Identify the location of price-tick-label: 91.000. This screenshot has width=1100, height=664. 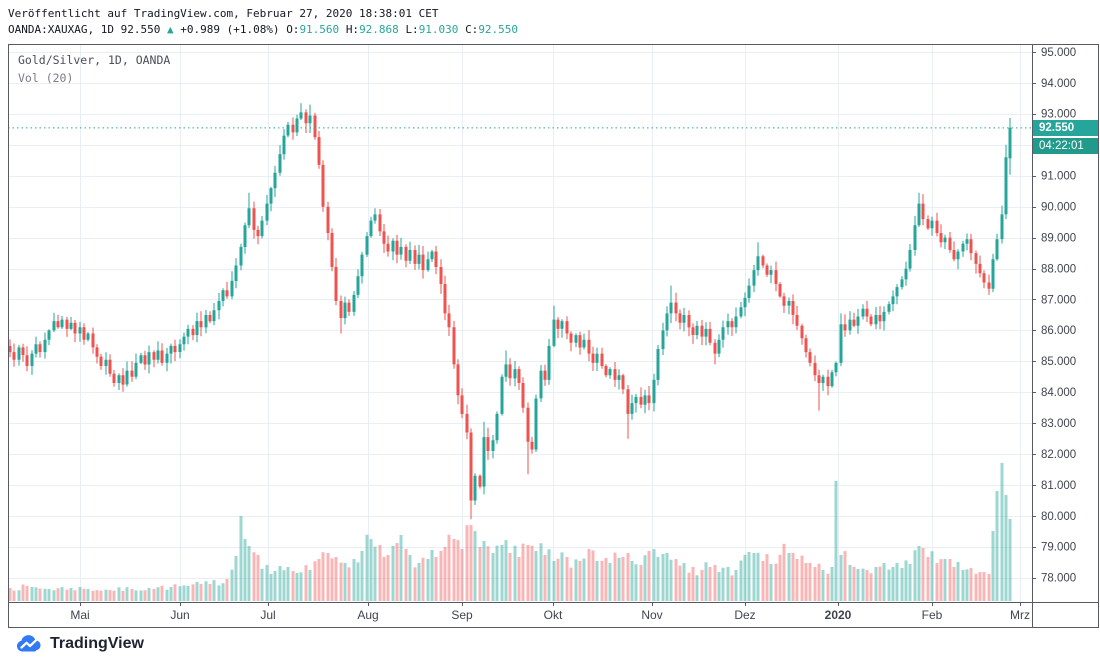
(1058, 177).